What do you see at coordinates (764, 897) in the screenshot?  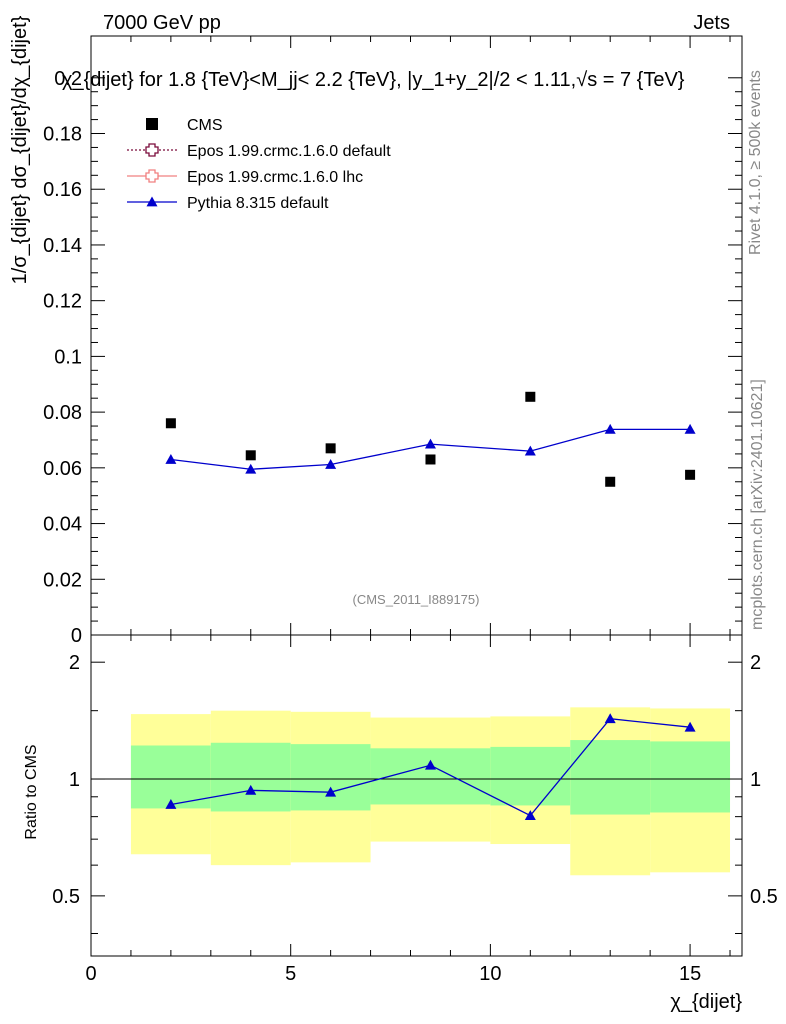 I see `ratio-y-tick-label-right: 0.5` at bounding box center [764, 897].